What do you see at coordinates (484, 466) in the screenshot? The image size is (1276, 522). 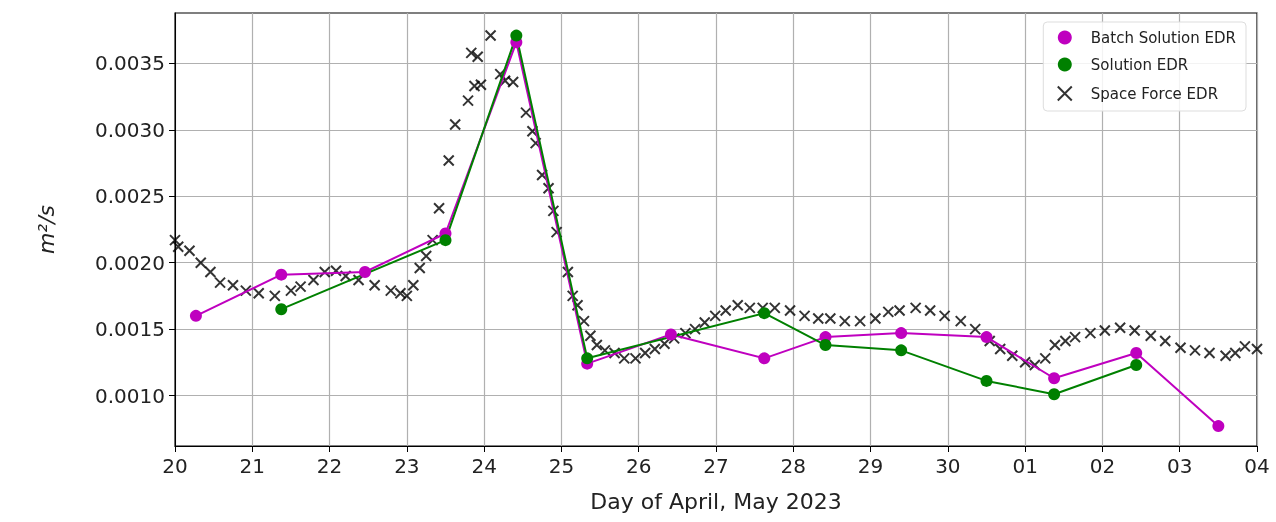 I see `x-tick-label: 24` at bounding box center [484, 466].